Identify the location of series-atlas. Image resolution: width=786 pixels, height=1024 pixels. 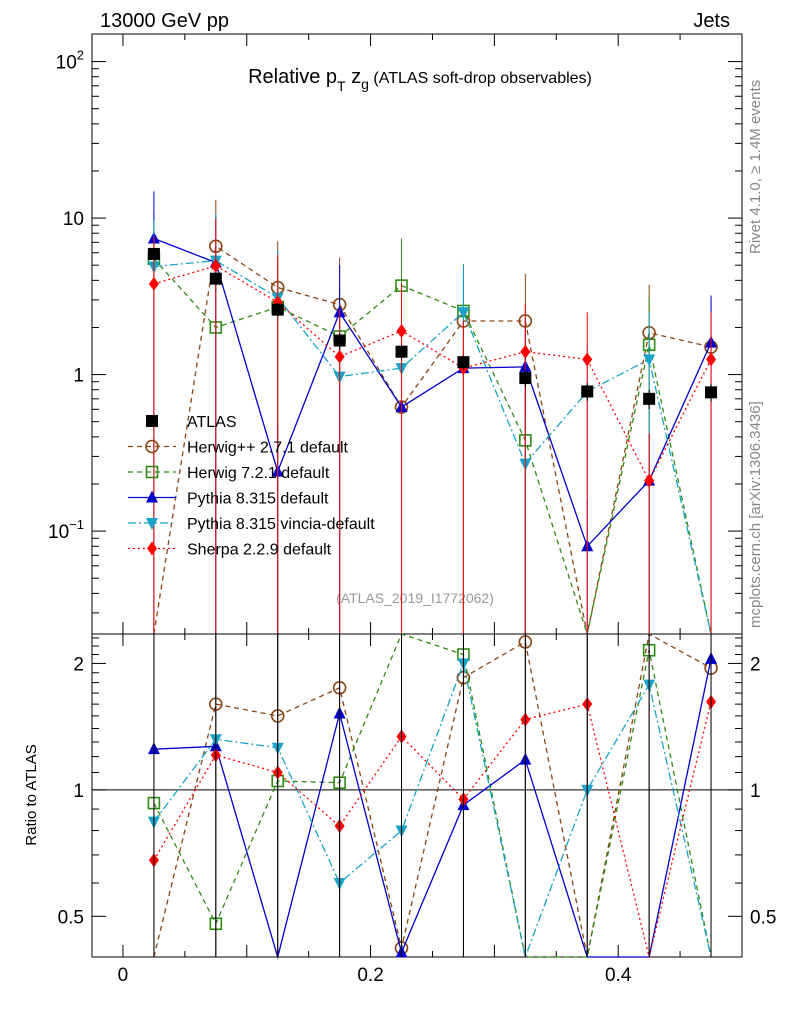
(432, 328).